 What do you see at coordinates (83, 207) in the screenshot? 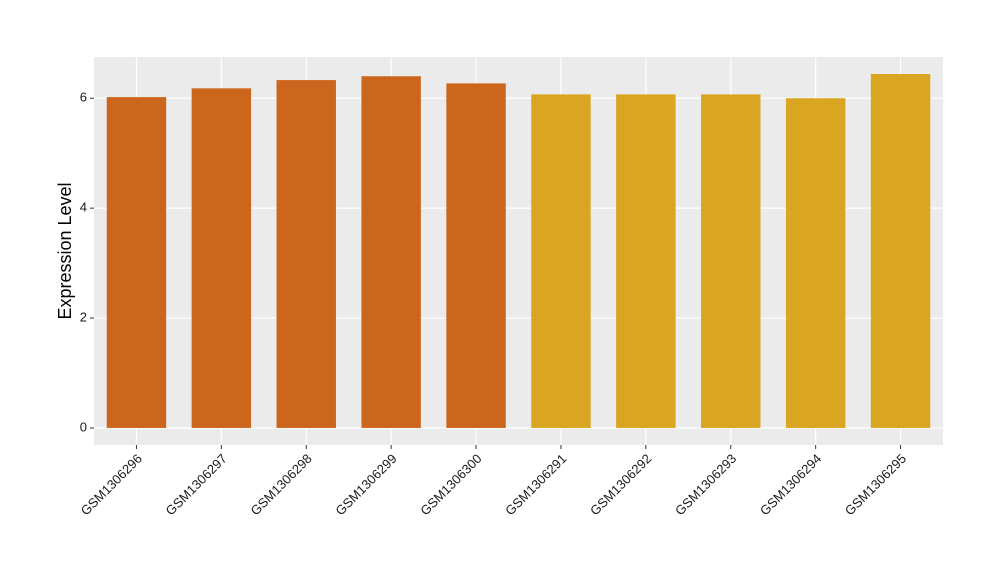
I see `y-tick-label: 4` at bounding box center [83, 207].